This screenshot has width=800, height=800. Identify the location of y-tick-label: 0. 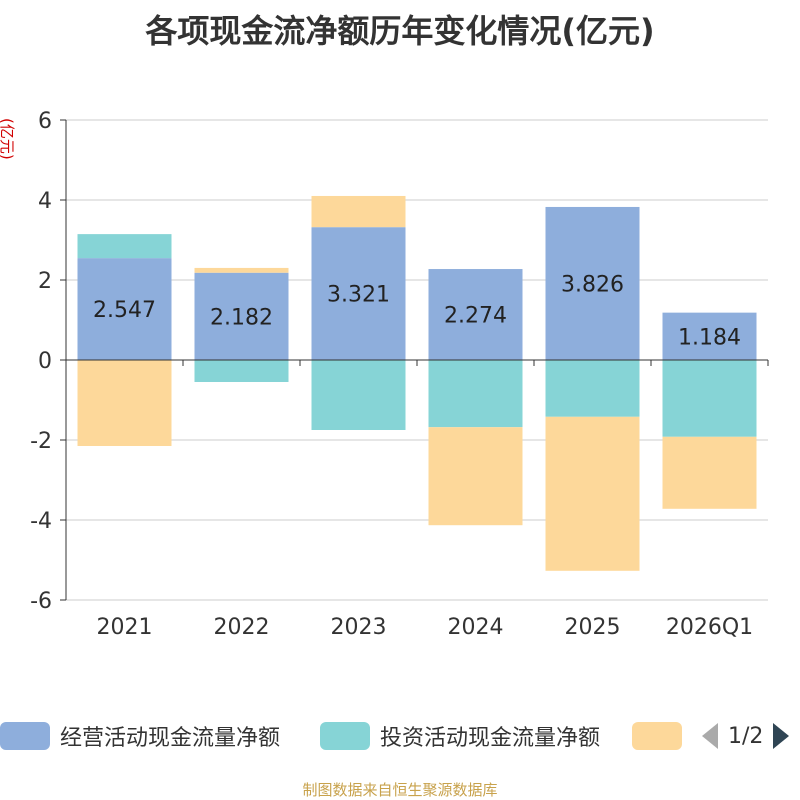
(45, 361).